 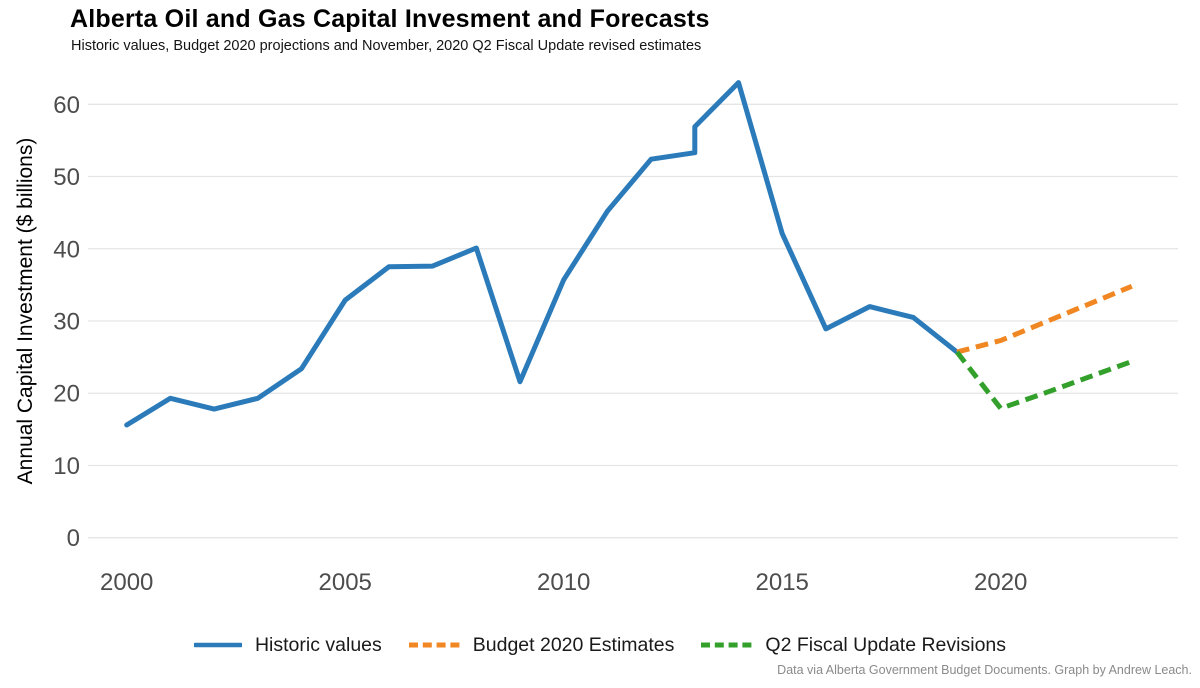 What do you see at coordinates (25, 311) in the screenshot?
I see `y-axis-title: Annual Capital Investment ($ billions)` at bounding box center [25, 311].